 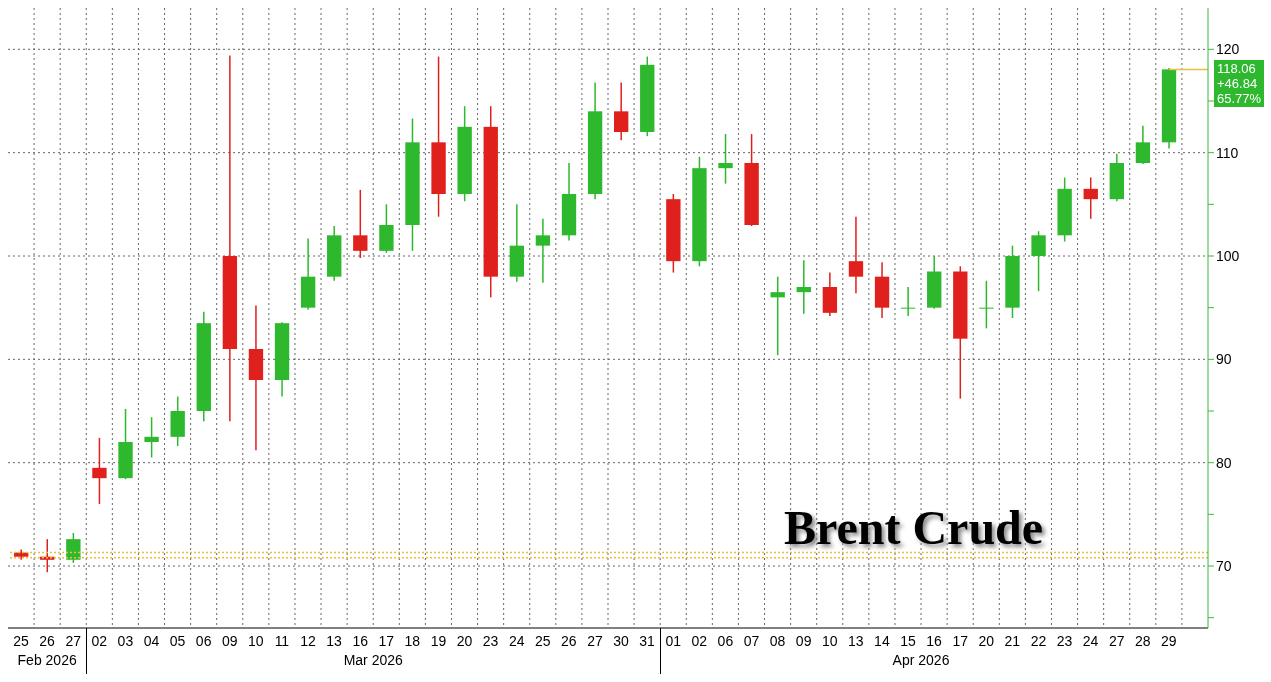 What do you see at coordinates (1227, 152) in the screenshot?
I see `y-tick-label: 110` at bounding box center [1227, 152].